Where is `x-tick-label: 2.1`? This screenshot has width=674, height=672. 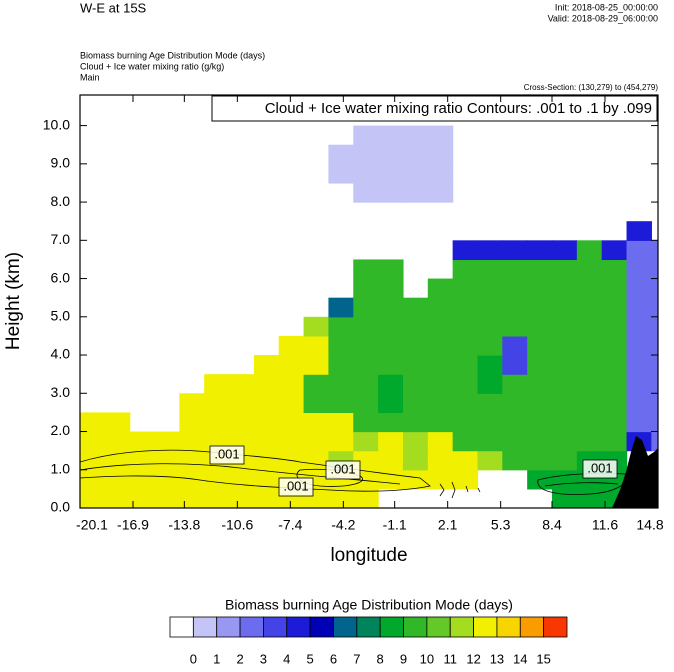
x-tick-label: 2.1 is located at coordinates (448, 525).